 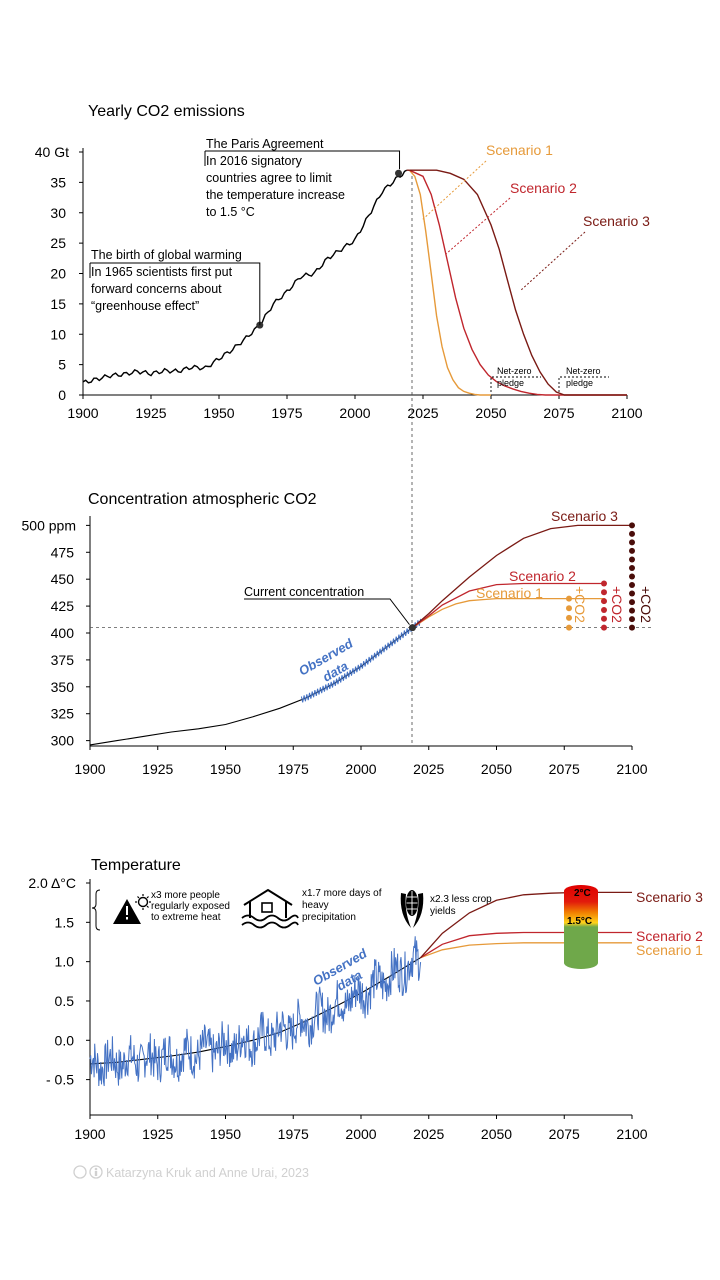 I want to click on netzero-2075-text: pledge, so click(x=579, y=383).